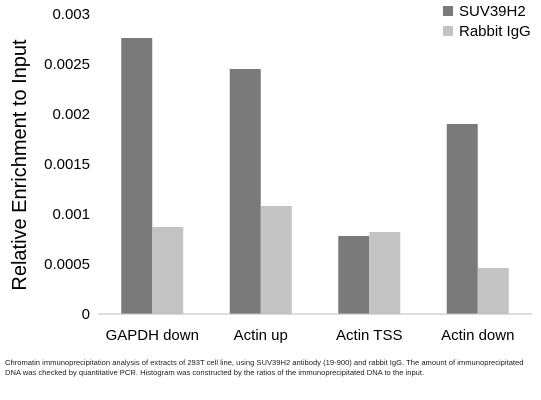 This screenshot has width=541, height=400. Describe the element at coordinates (71, 114) in the screenshot. I see `y-tick-label: 0.002` at that location.